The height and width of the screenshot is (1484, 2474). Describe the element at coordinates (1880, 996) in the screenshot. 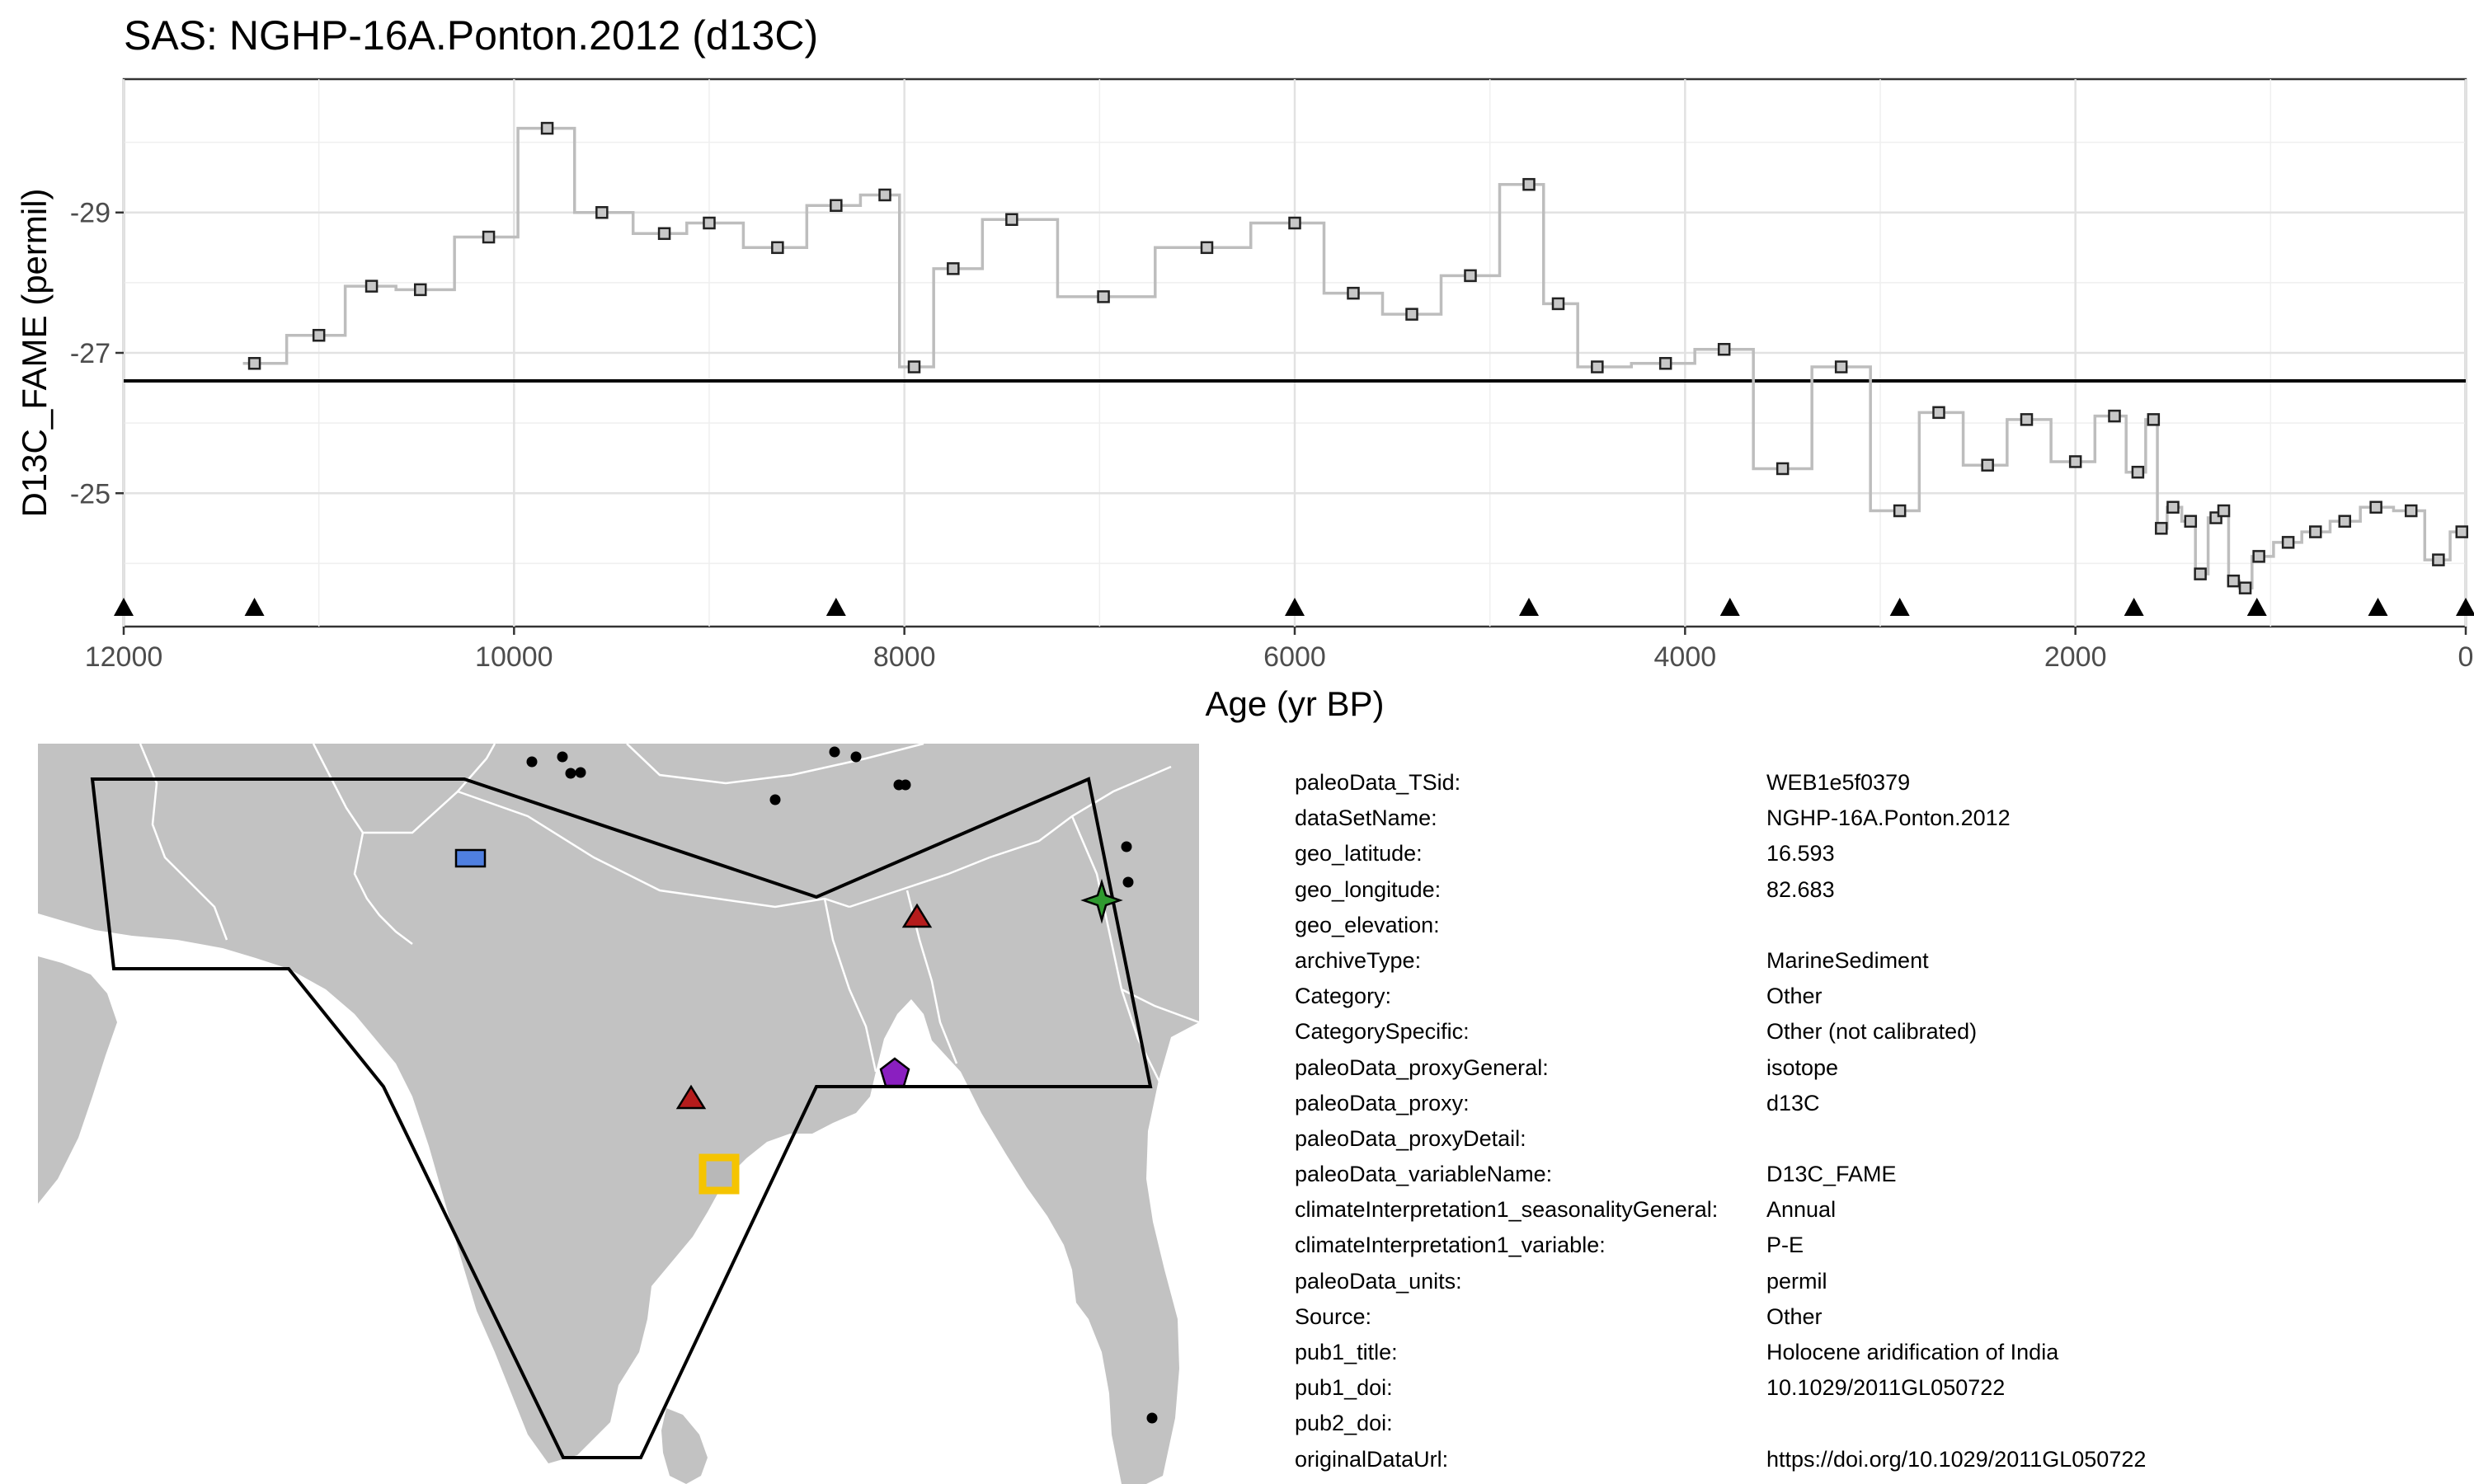

I see `metadata-row: Category: Other` at that location.